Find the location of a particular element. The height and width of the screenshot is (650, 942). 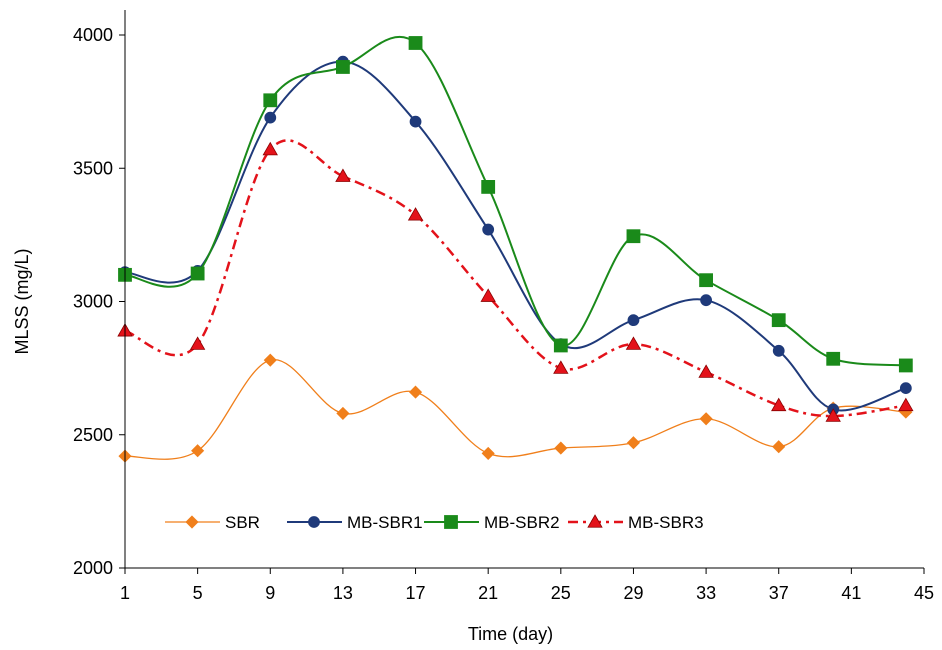

x-tick-label: 29 is located at coordinates (633, 593).